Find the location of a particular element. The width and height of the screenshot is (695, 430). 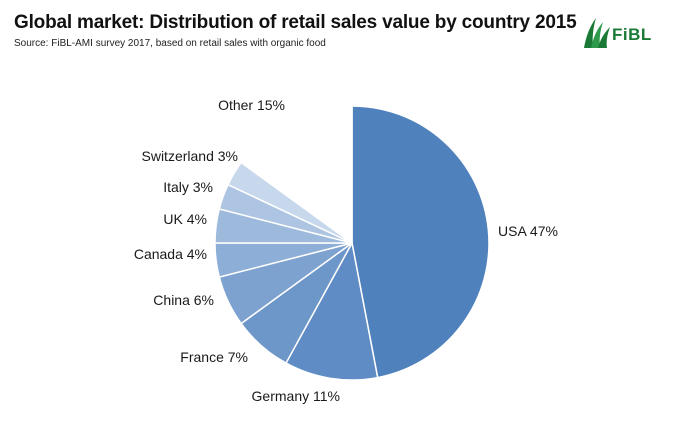

logo-text: FiBL is located at coordinates (632, 34).